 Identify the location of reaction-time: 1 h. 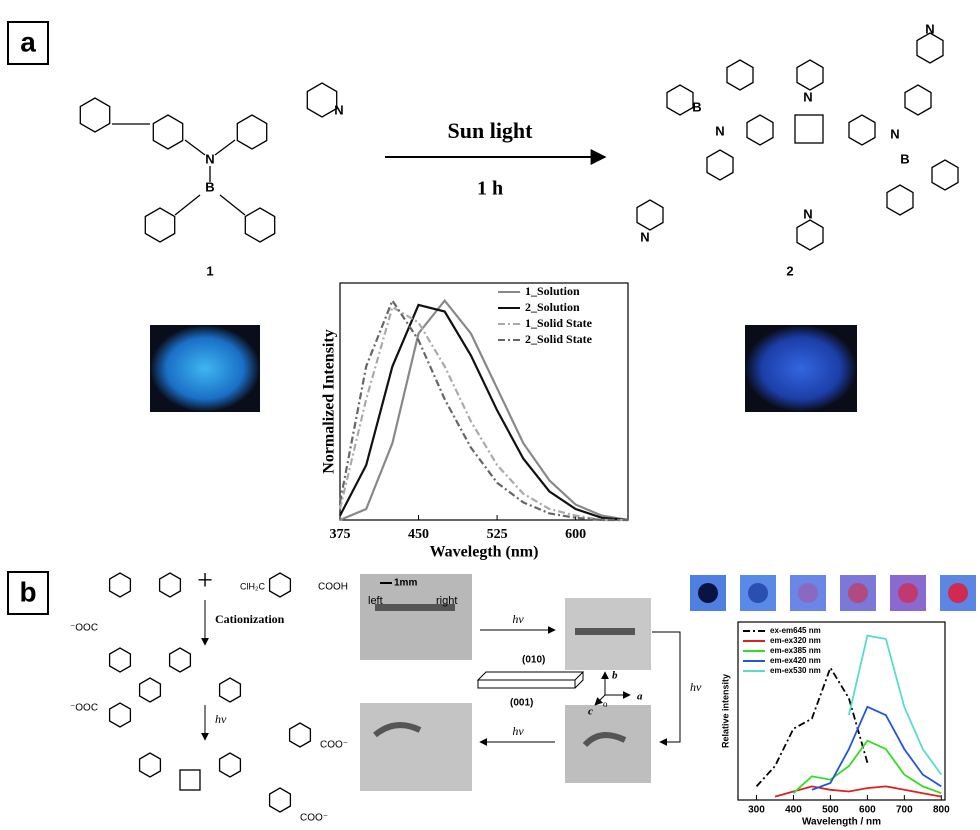
(490, 189).